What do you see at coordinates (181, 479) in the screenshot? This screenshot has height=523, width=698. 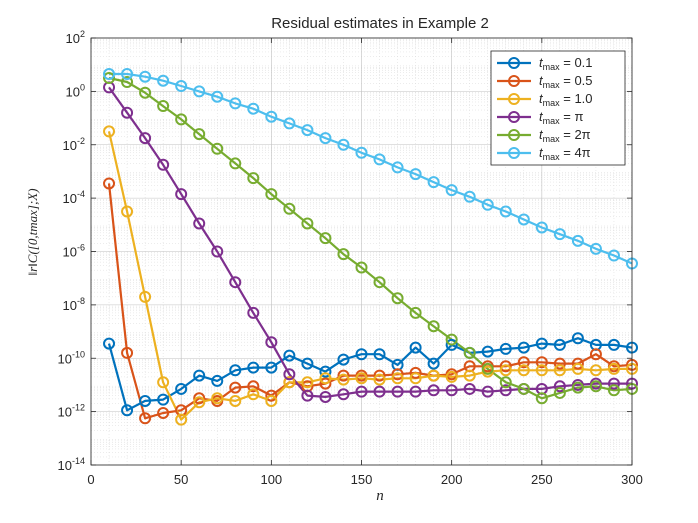 I see `x-tick-label: 50` at bounding box center [181, 479].